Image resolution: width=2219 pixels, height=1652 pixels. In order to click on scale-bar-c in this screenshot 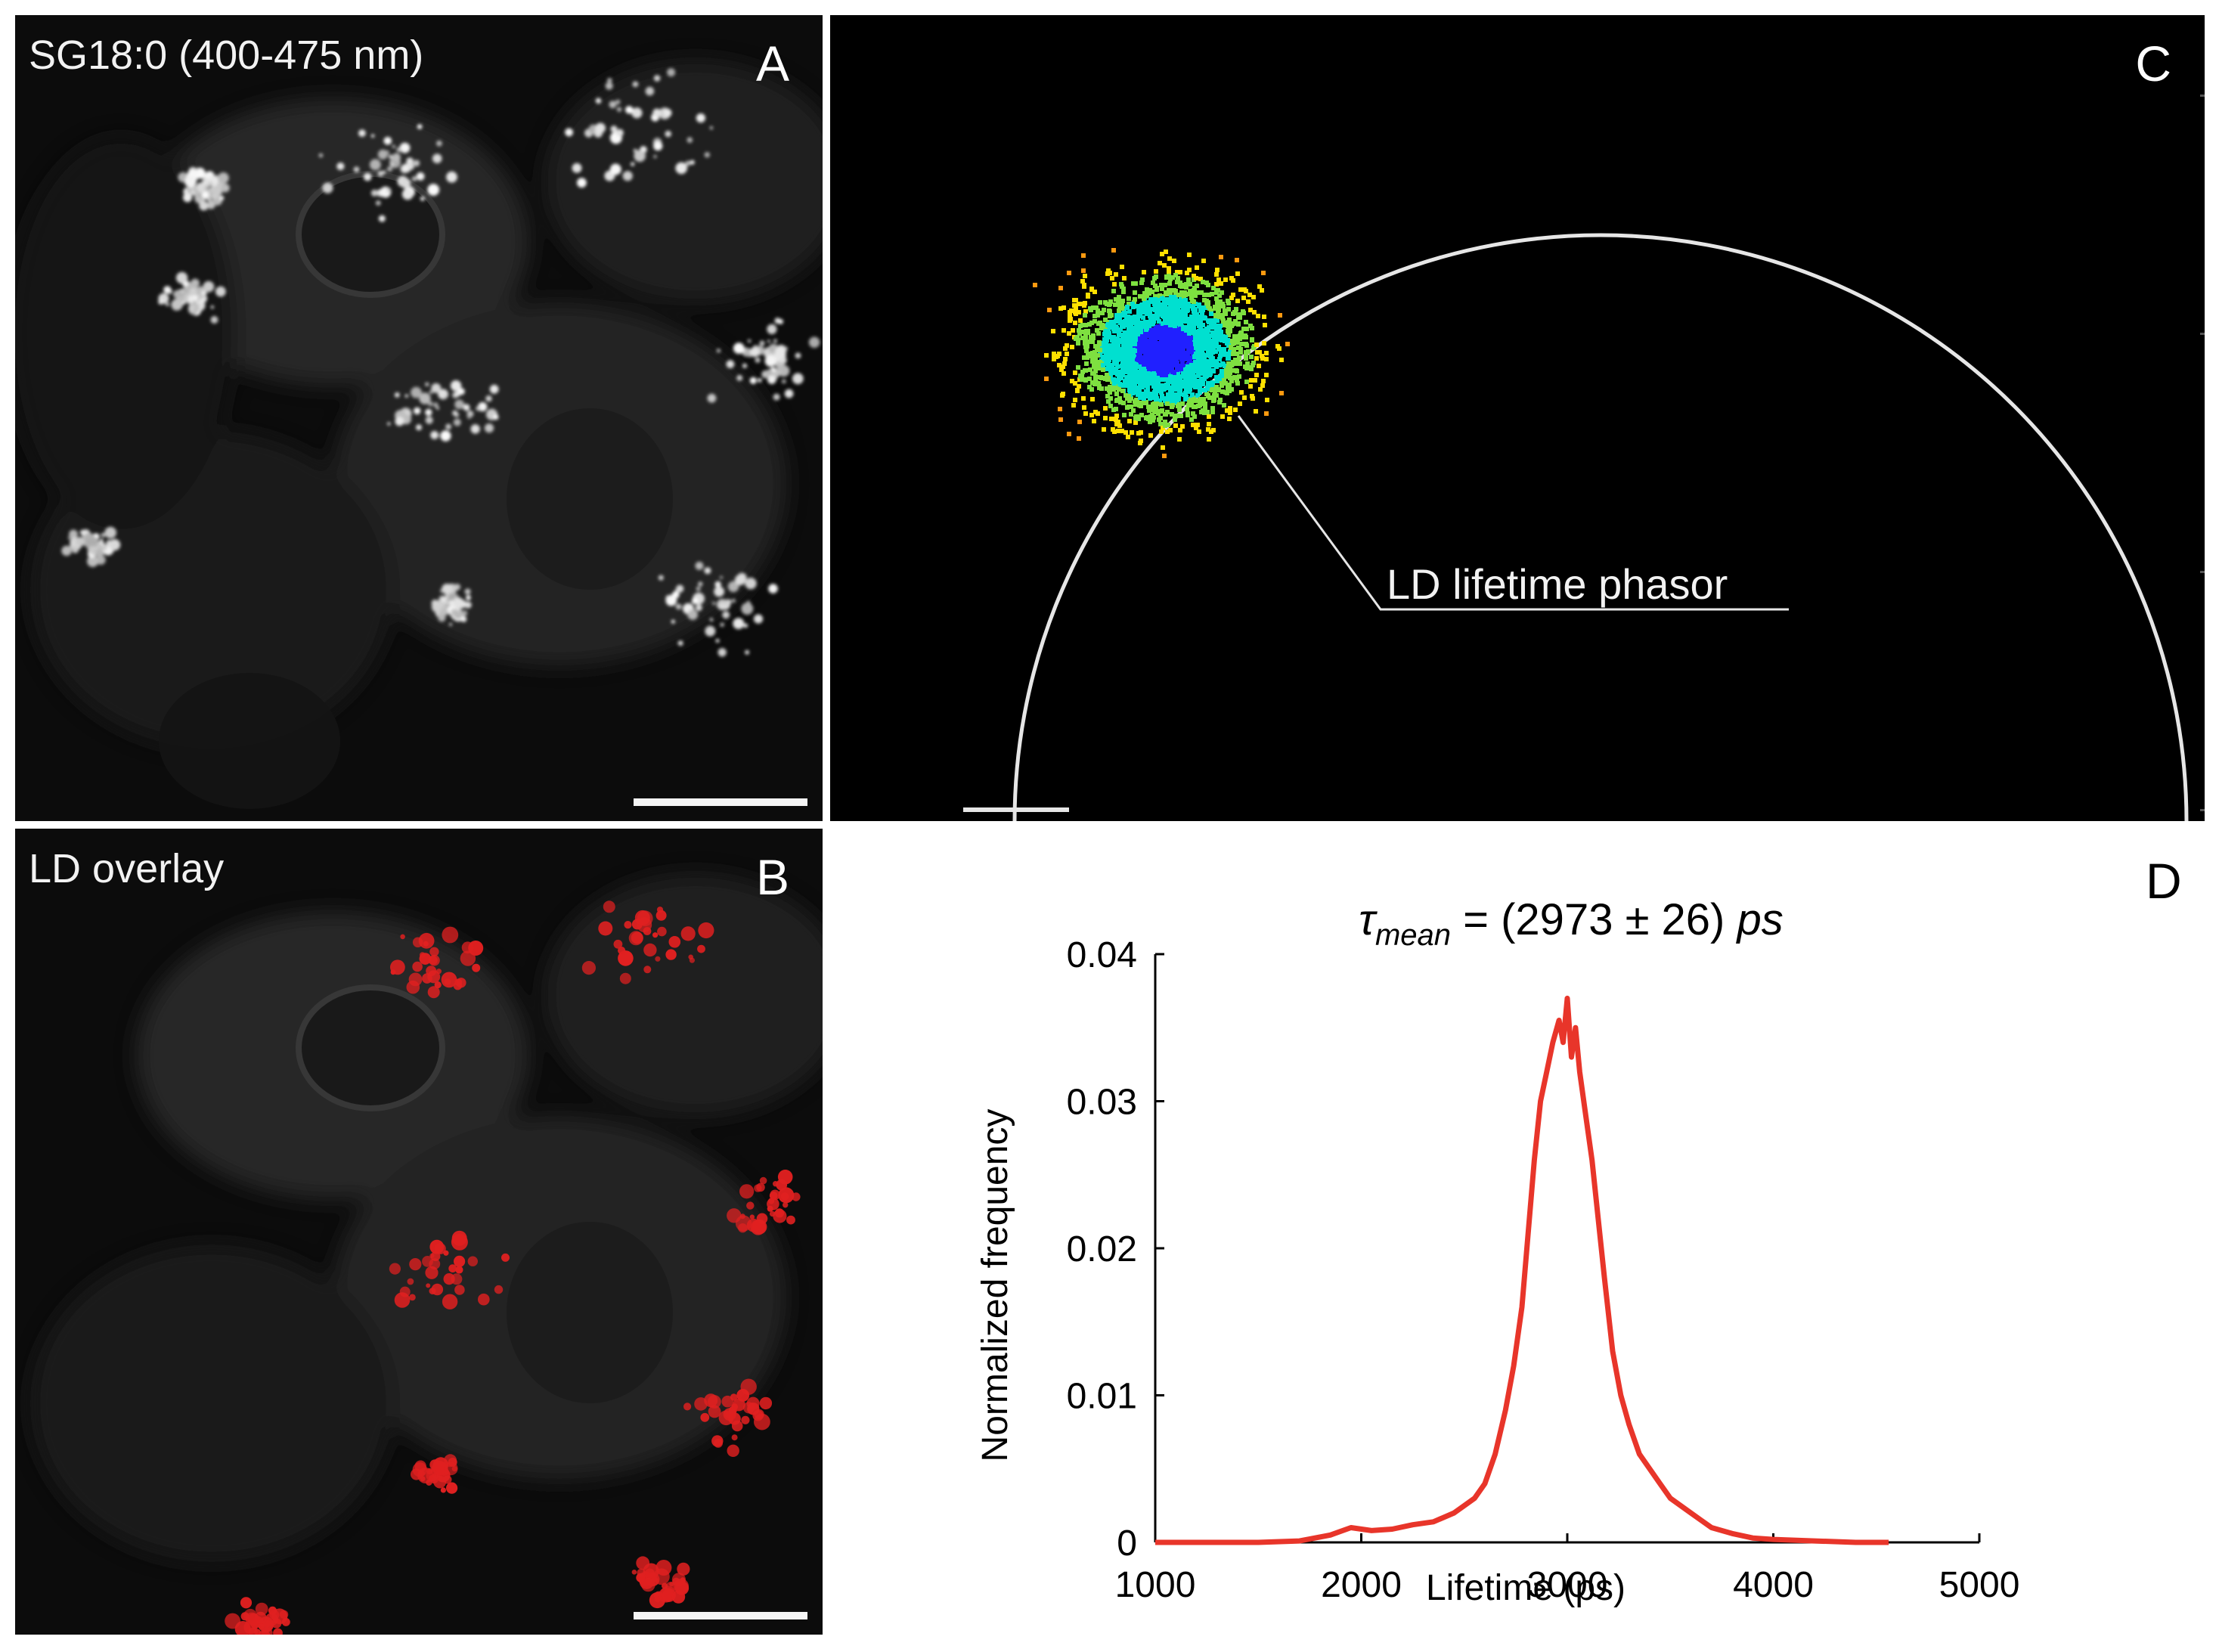, I will do `click(1016, 810)`.